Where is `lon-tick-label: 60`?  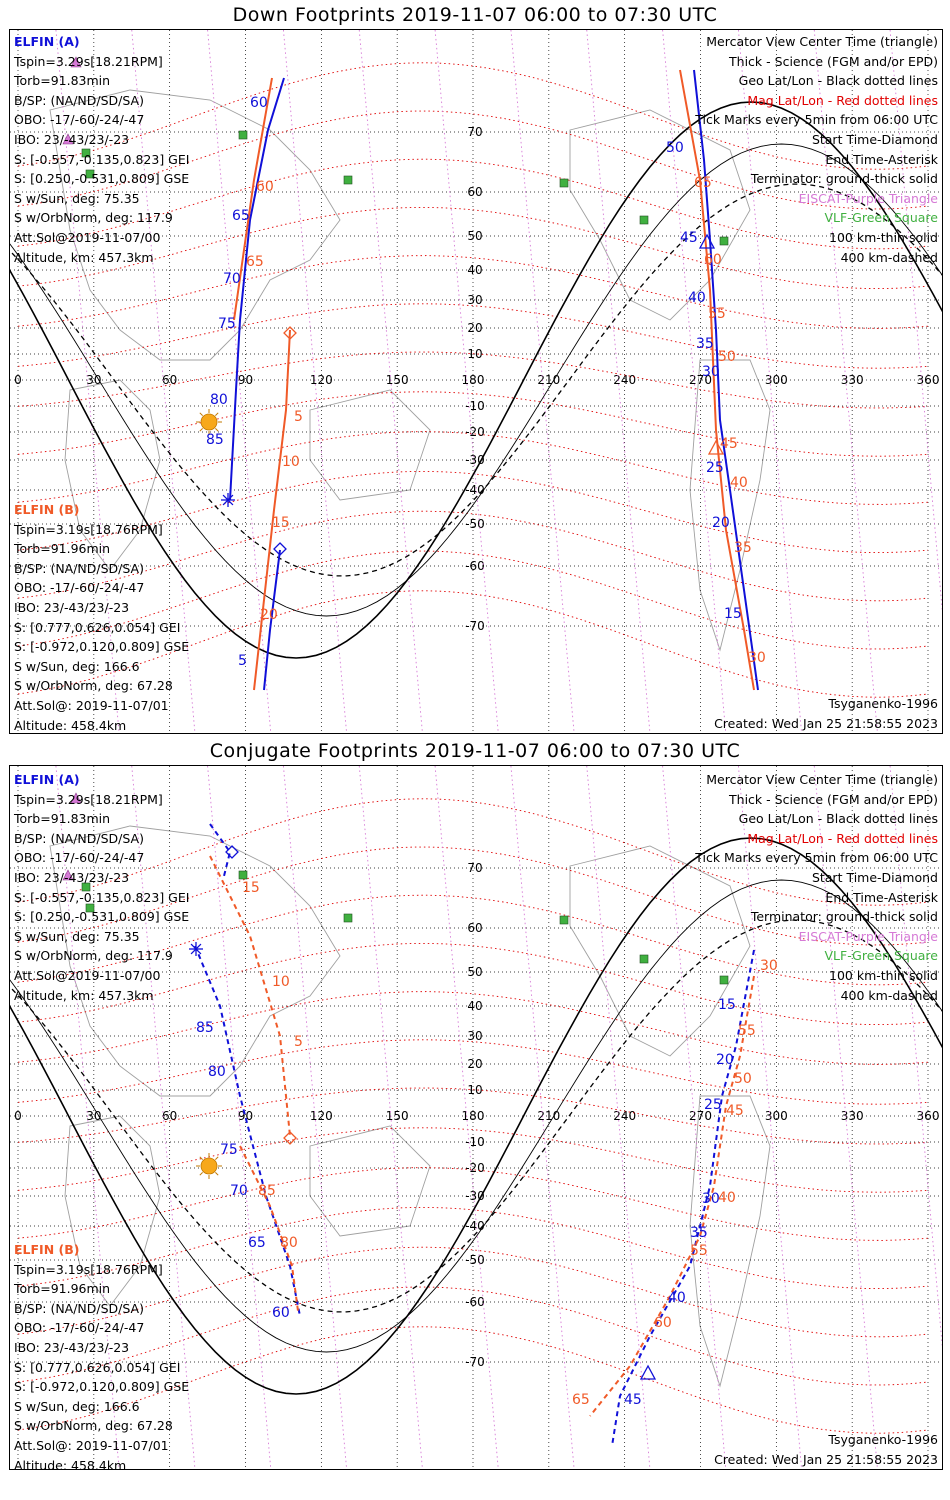 lon-tick-label: 60 is located at coordinates (169, 1116).